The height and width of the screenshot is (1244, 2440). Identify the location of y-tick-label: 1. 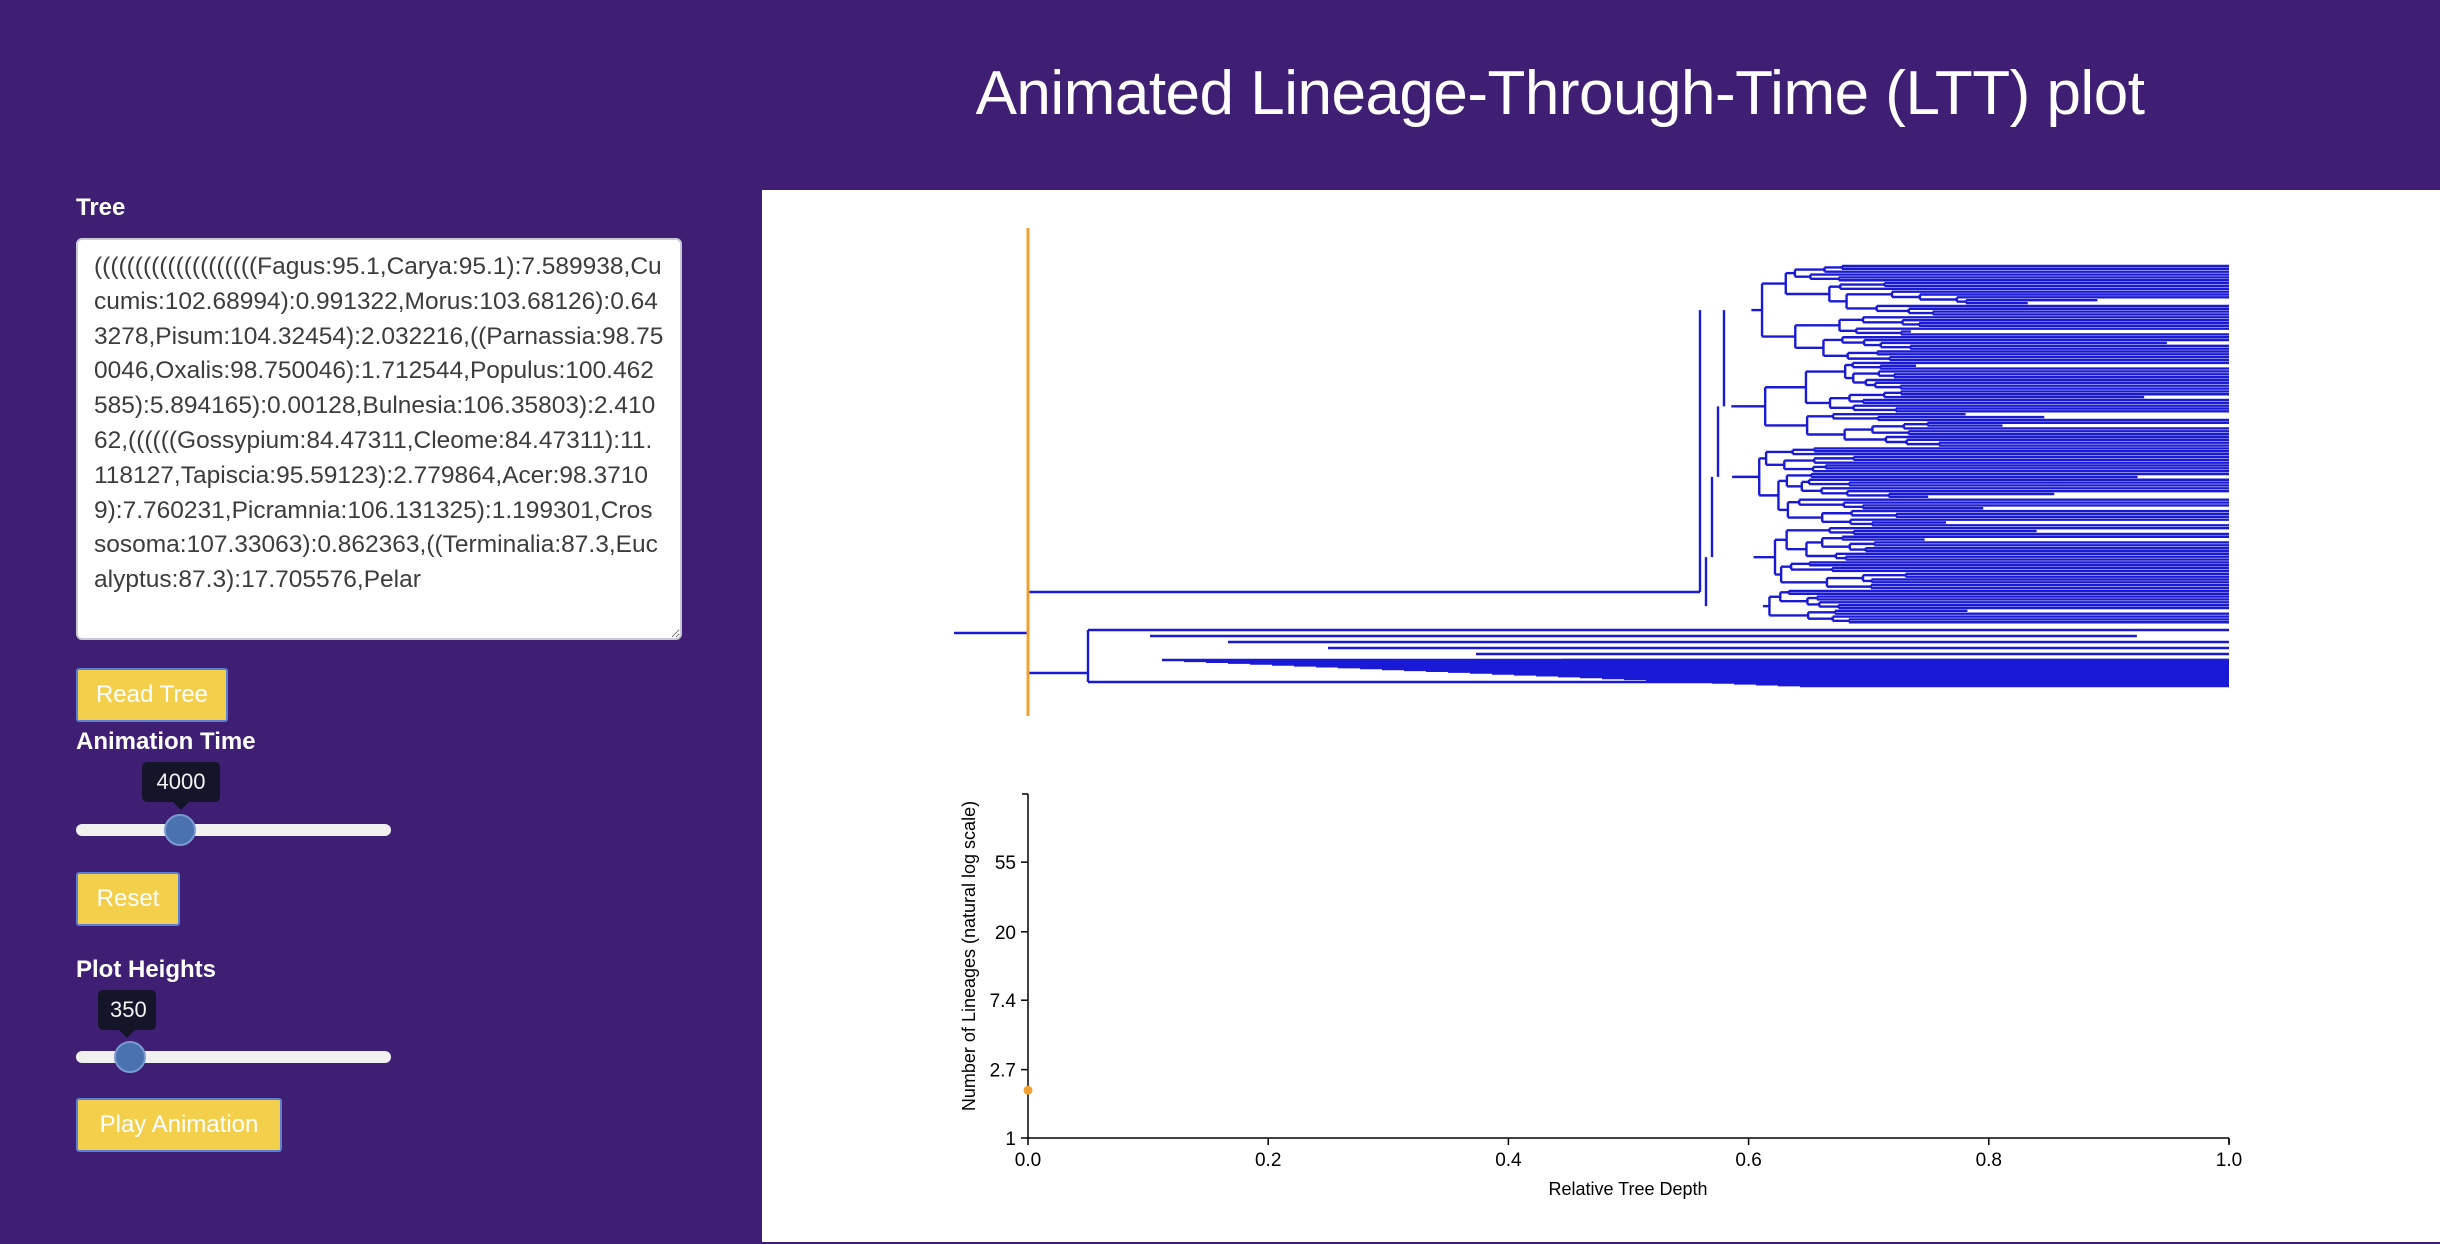
(1010, 1139).